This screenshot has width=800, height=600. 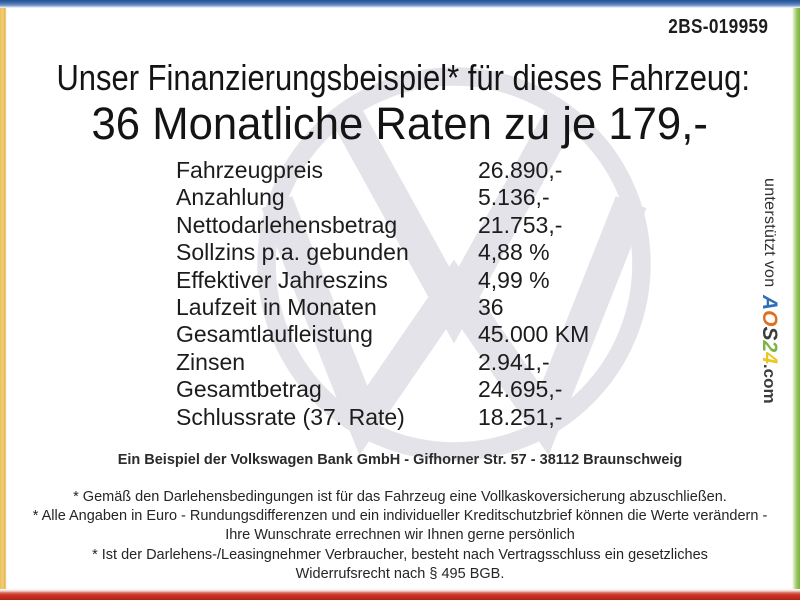 What do you see at coordinates (400, 4) in the screenshot?
I see `frame-top-stripe` at bounding box center [400, 4].